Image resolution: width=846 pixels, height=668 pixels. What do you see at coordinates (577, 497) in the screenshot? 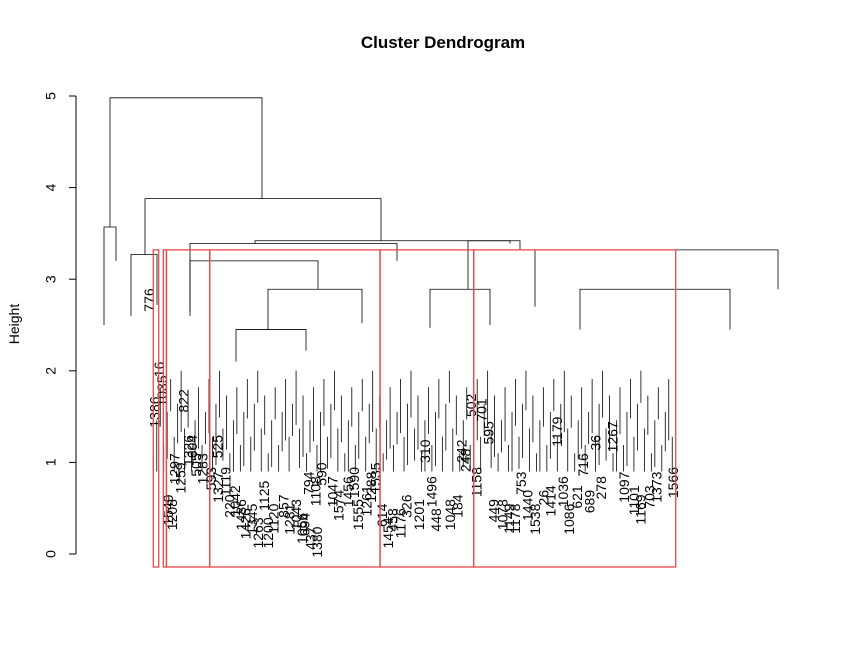
I see `leaf-label: 621` at bounding box center [577, 497].